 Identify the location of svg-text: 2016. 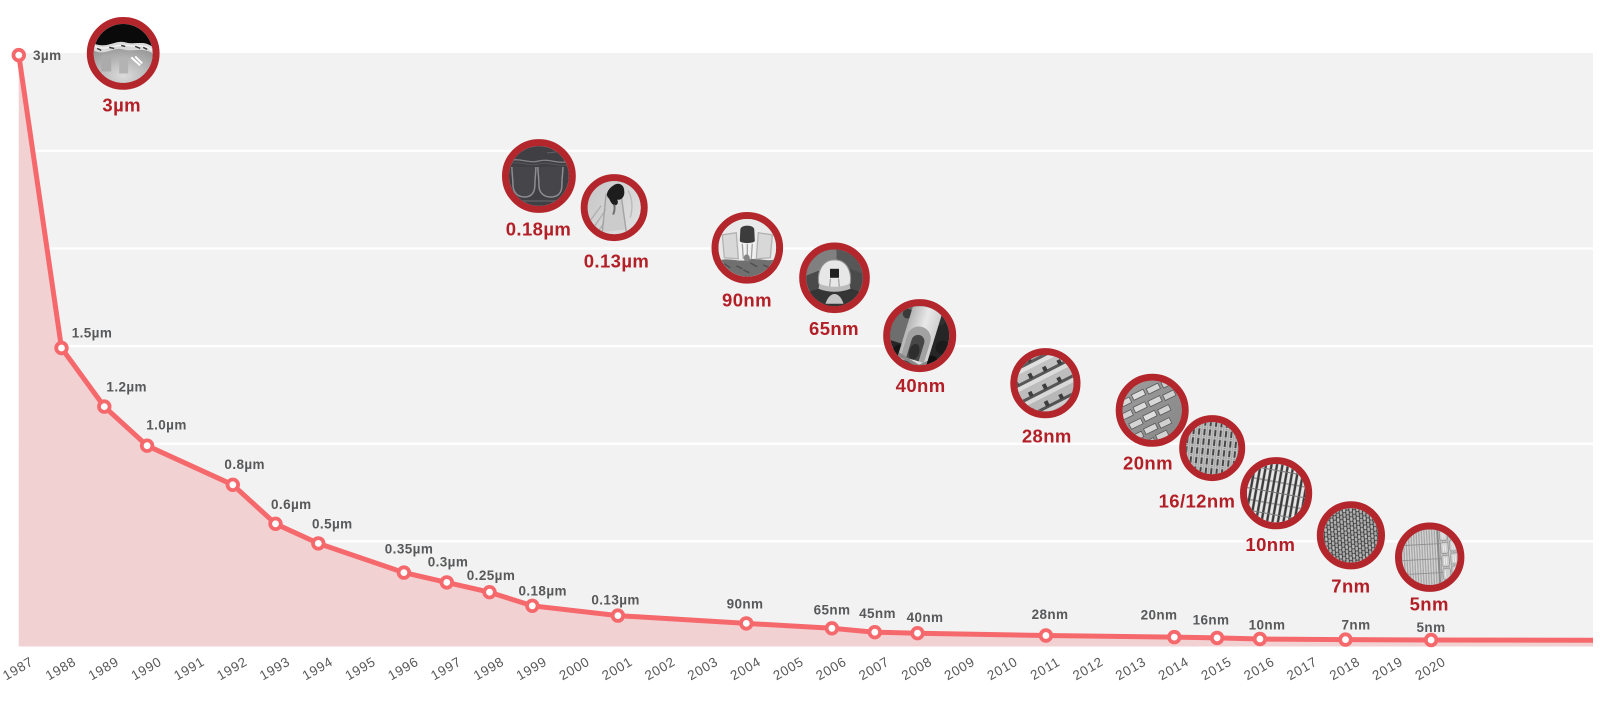
(1259, 668).